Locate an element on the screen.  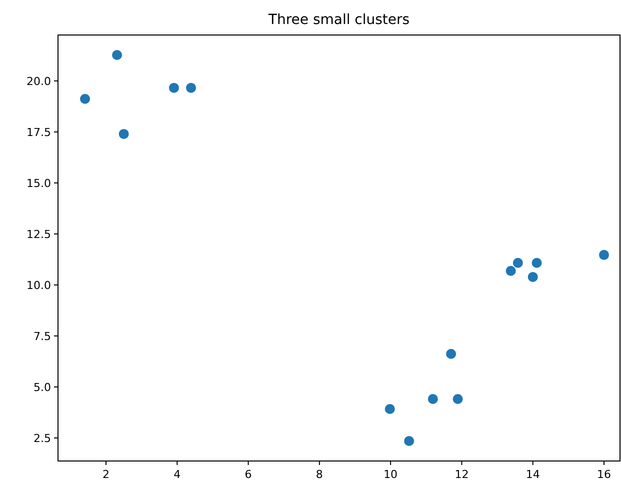
y-tick-label: 10.0 is located at coordinates (38, 285).